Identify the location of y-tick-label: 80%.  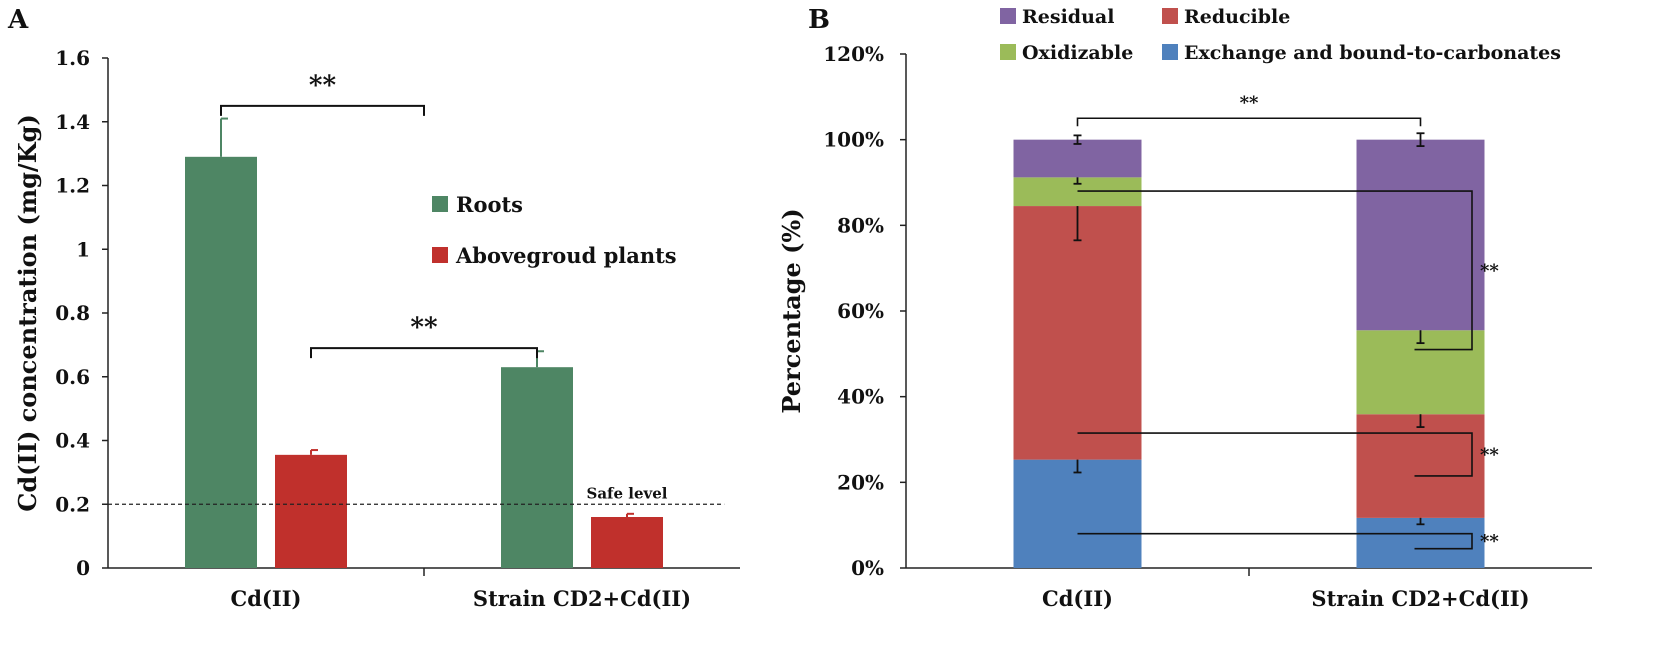
(860, 225).